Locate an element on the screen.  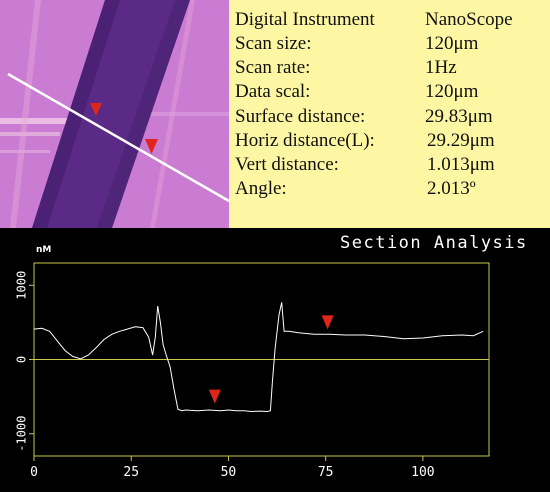
info-value: 1Hz is located at coordinates (441, 68).